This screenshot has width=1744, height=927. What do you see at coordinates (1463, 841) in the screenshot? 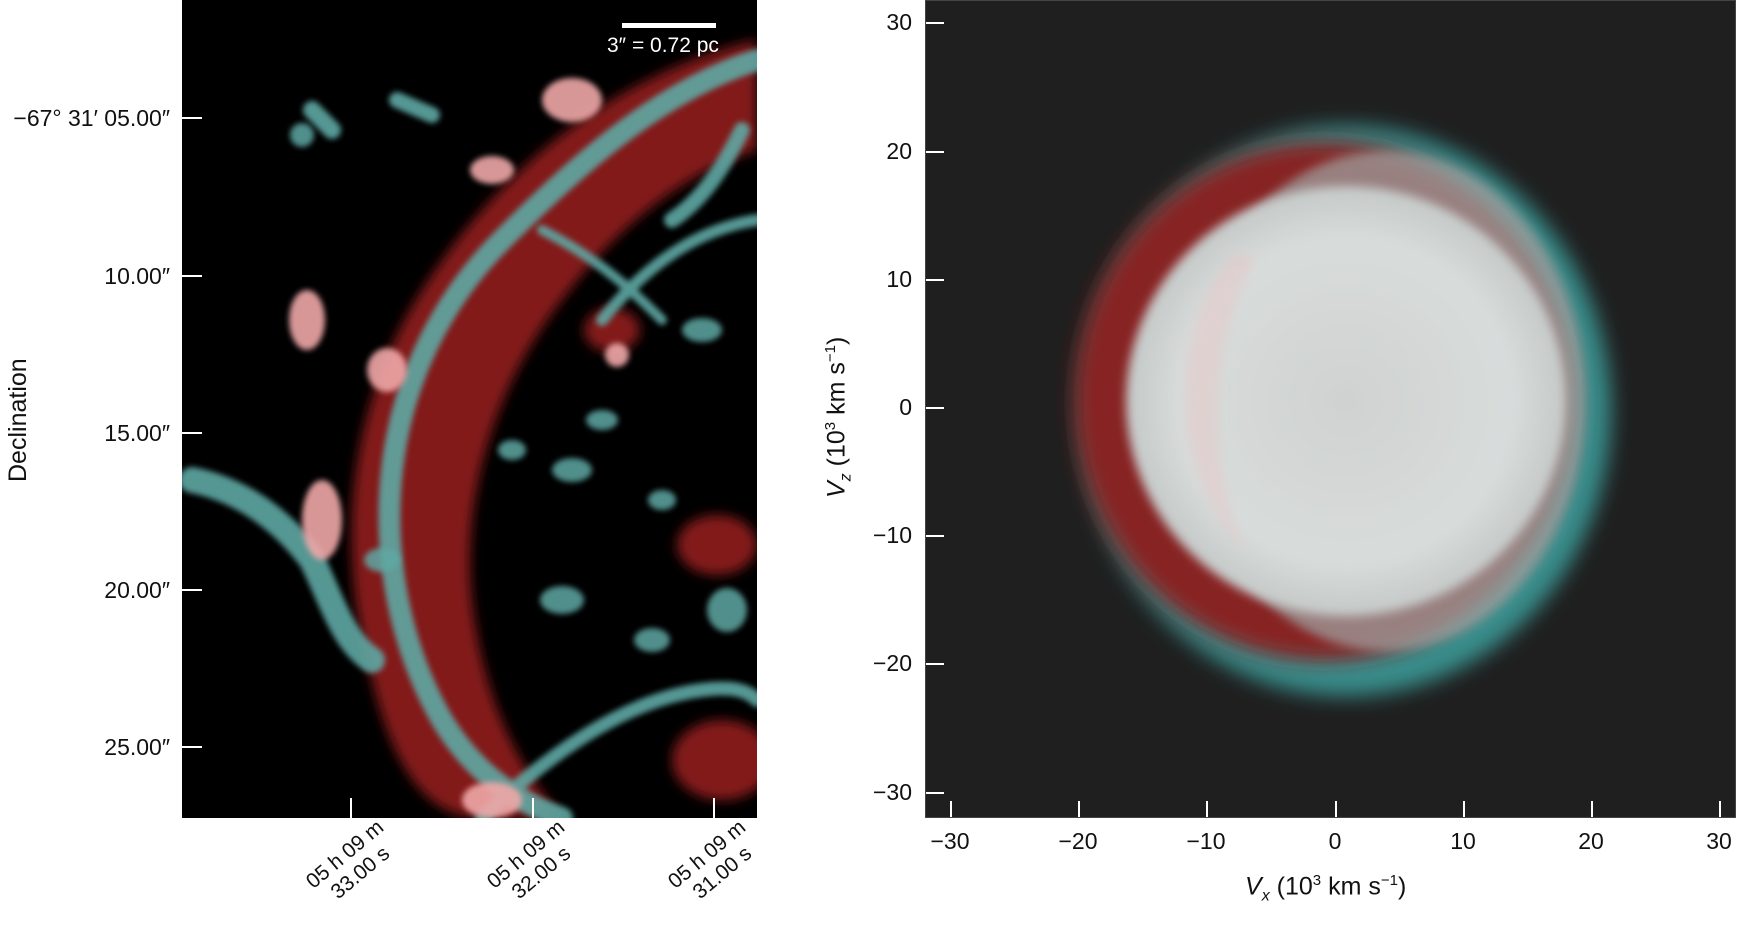
I see `vx-tick-label: 10` at bounding box center [1463, 841].